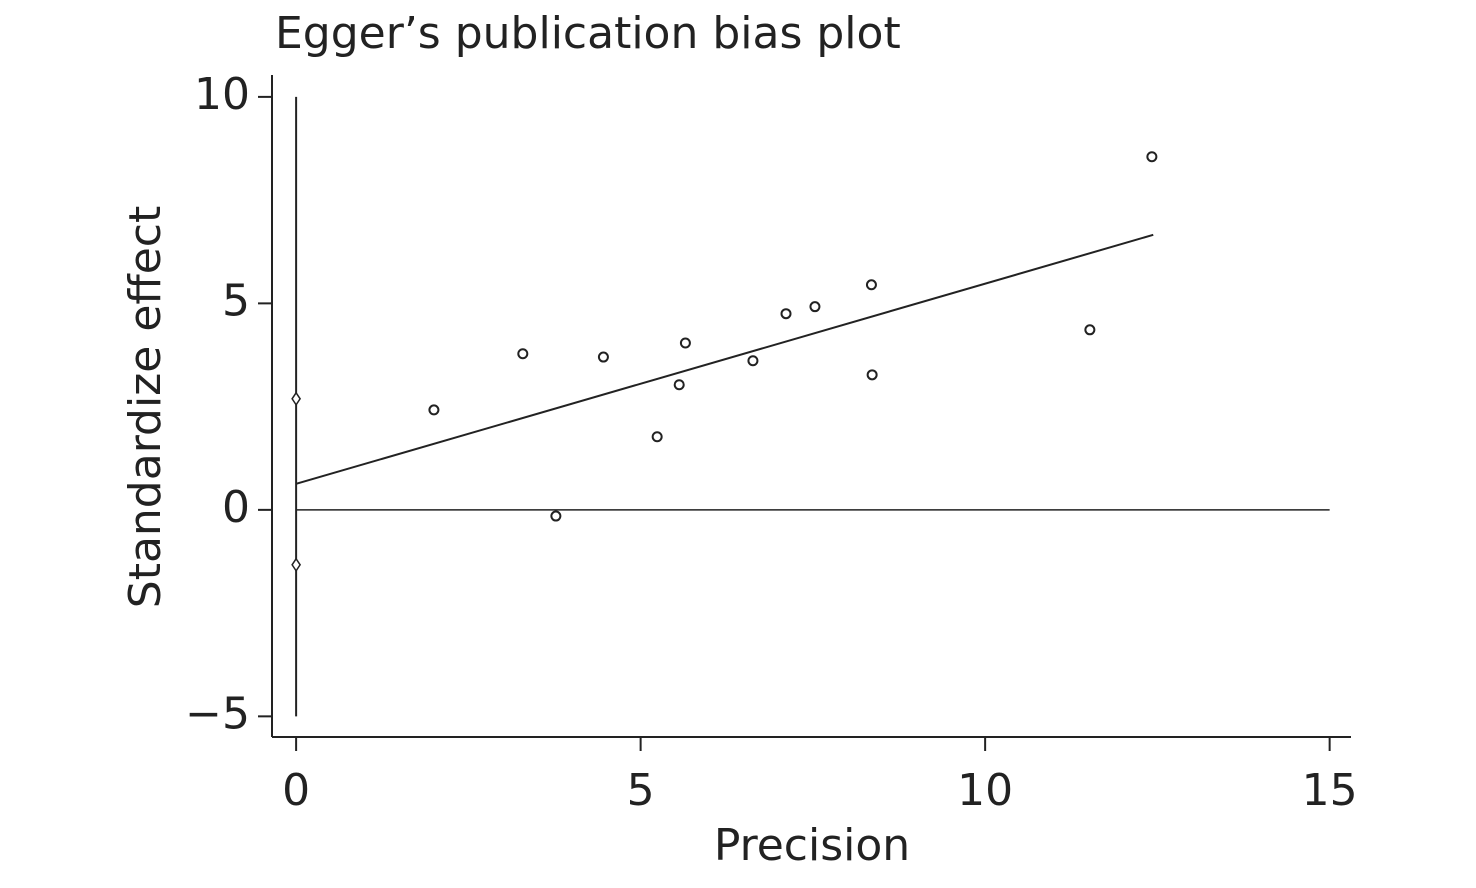 Image resolution: width=1476 pixels, height=888 pixels. I want to click on x-tick-label: 0, so click(296, 790).